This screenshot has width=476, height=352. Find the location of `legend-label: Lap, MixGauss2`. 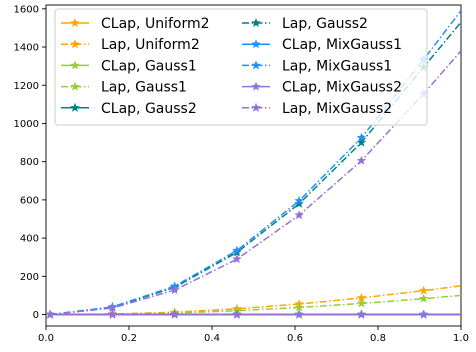

legend-label: Lap, MixGauss2 is located at coordinates (337, 109).